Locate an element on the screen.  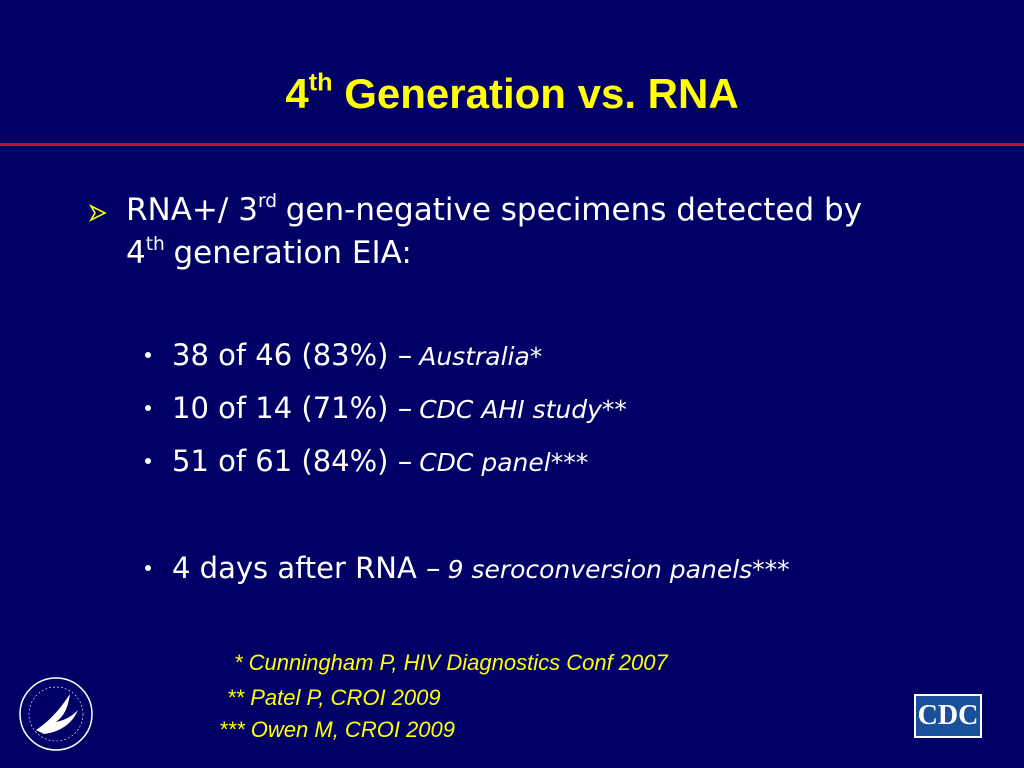
text: 4 is located at coordinates (136, 253).